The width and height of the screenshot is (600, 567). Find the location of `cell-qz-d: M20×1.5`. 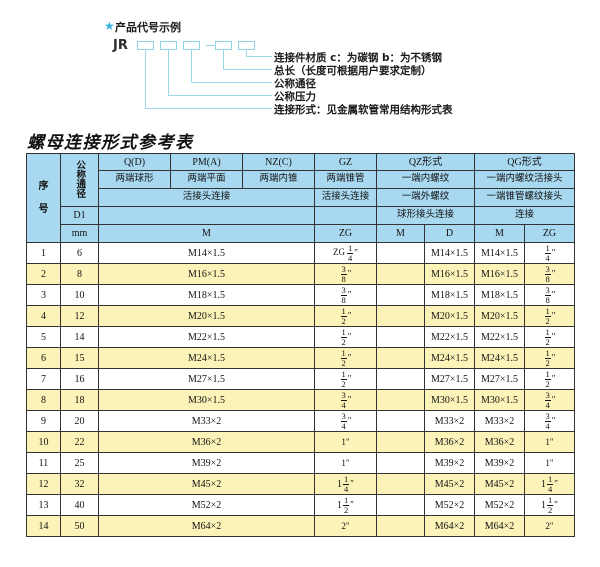

cell-qz-d: M20×1.5 is located at coordinates (449, 316).